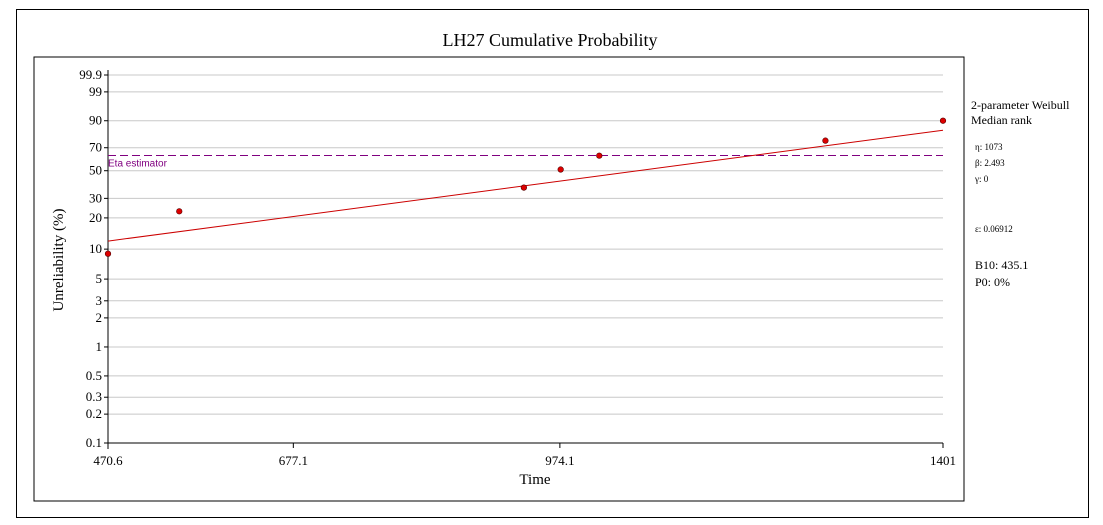 The width and height of the screenshot is (1103, 525). What do you see at coordinates (95, 147) in the screenshot?
I see `y-tick-label: 70` at bounding box center [95, 147].